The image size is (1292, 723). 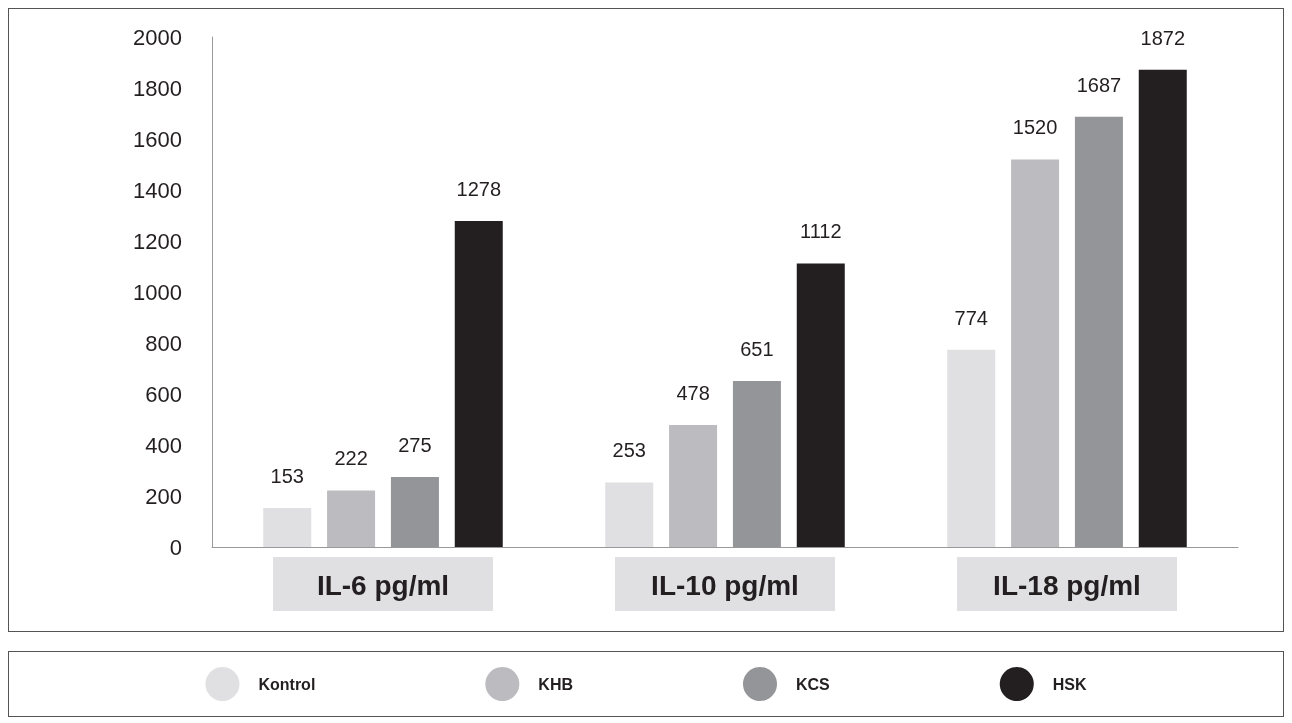 What do you see at coordinates (415, 444) in the screenshot?
I see `data-label: 275` at bounding box center [415, 444].